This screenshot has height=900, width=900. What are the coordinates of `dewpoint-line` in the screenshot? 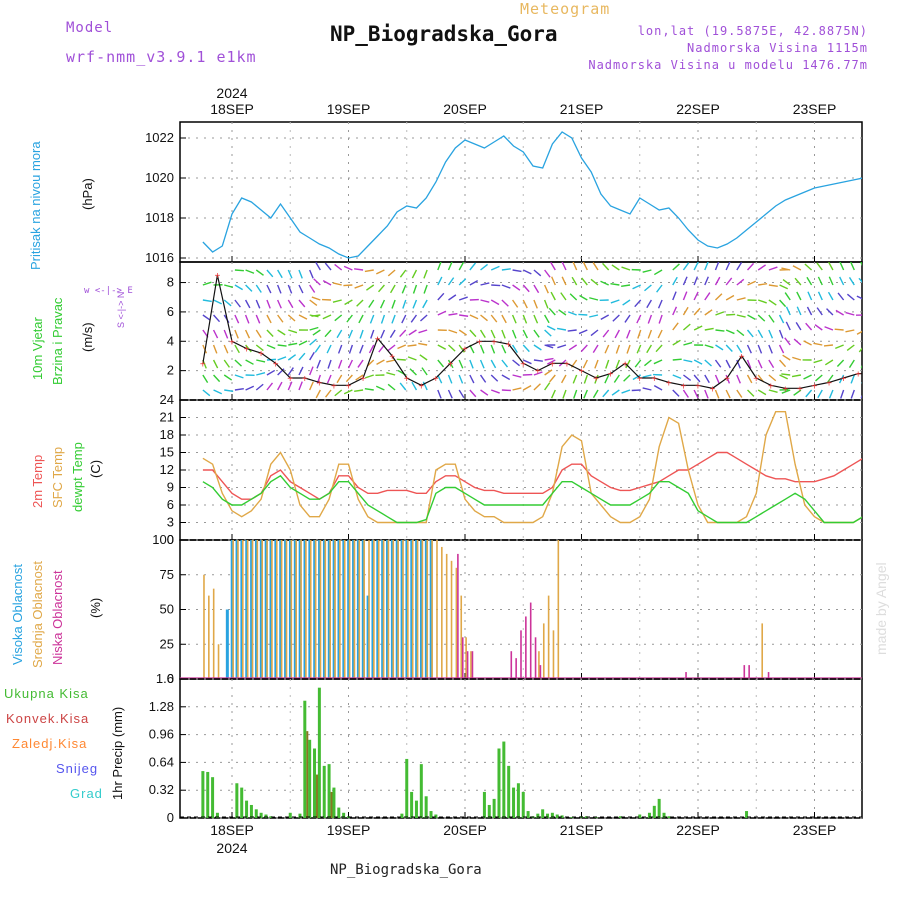 It's located at (532, 499).